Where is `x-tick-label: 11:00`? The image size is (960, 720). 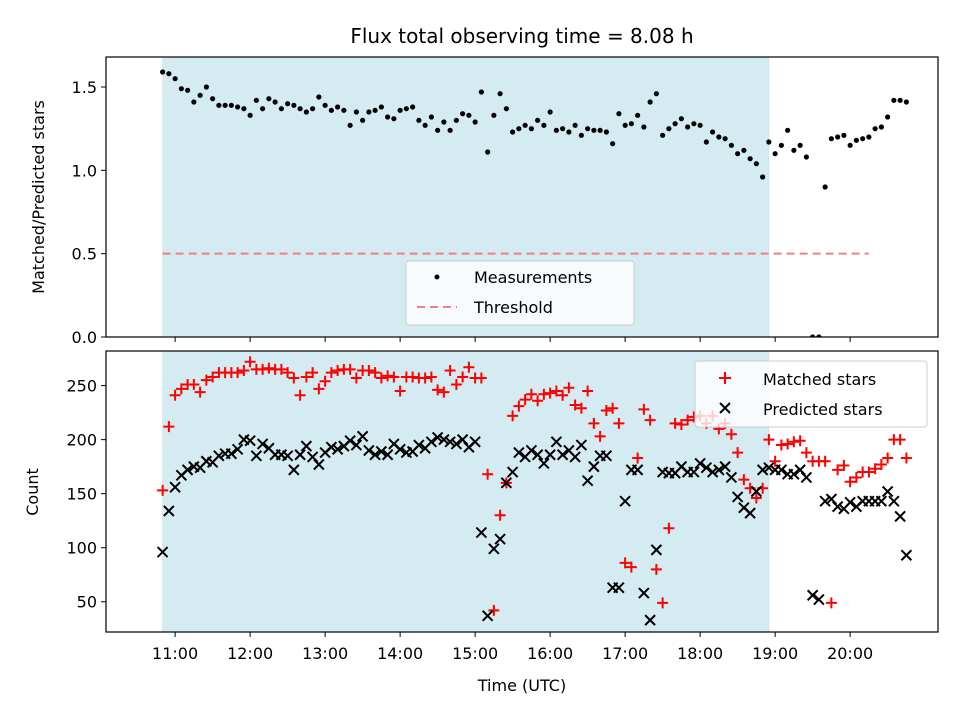
x-tick-label: 11:00 is located at coordinates (175, 653).